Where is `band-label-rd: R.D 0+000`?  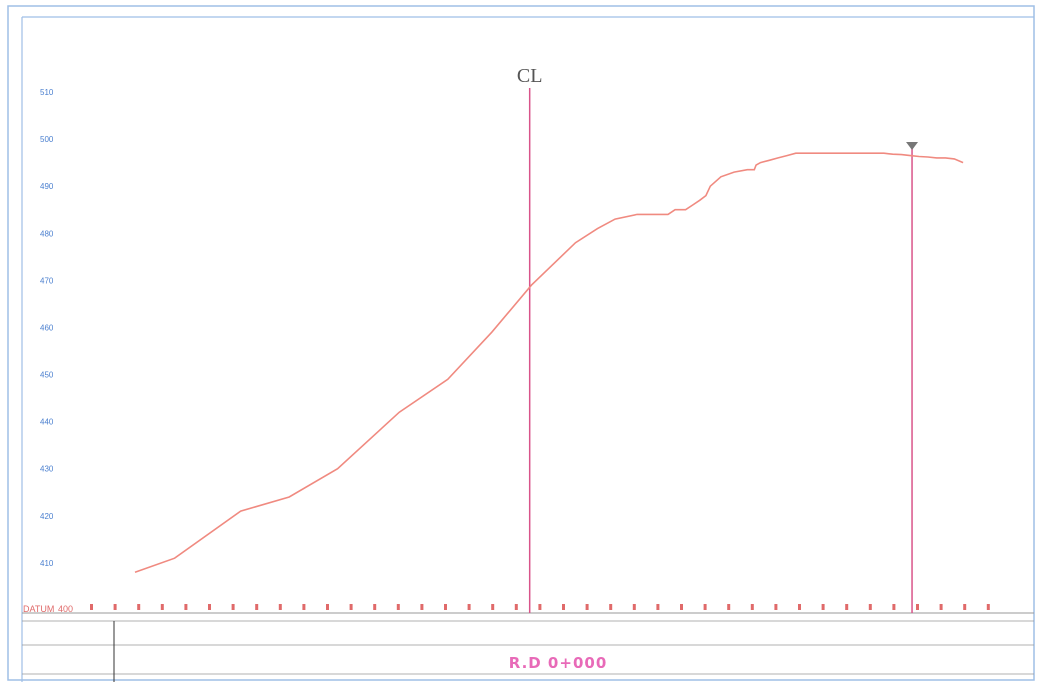 band-label-rd: R.D 0+000 is located at coordinates (558, 663).